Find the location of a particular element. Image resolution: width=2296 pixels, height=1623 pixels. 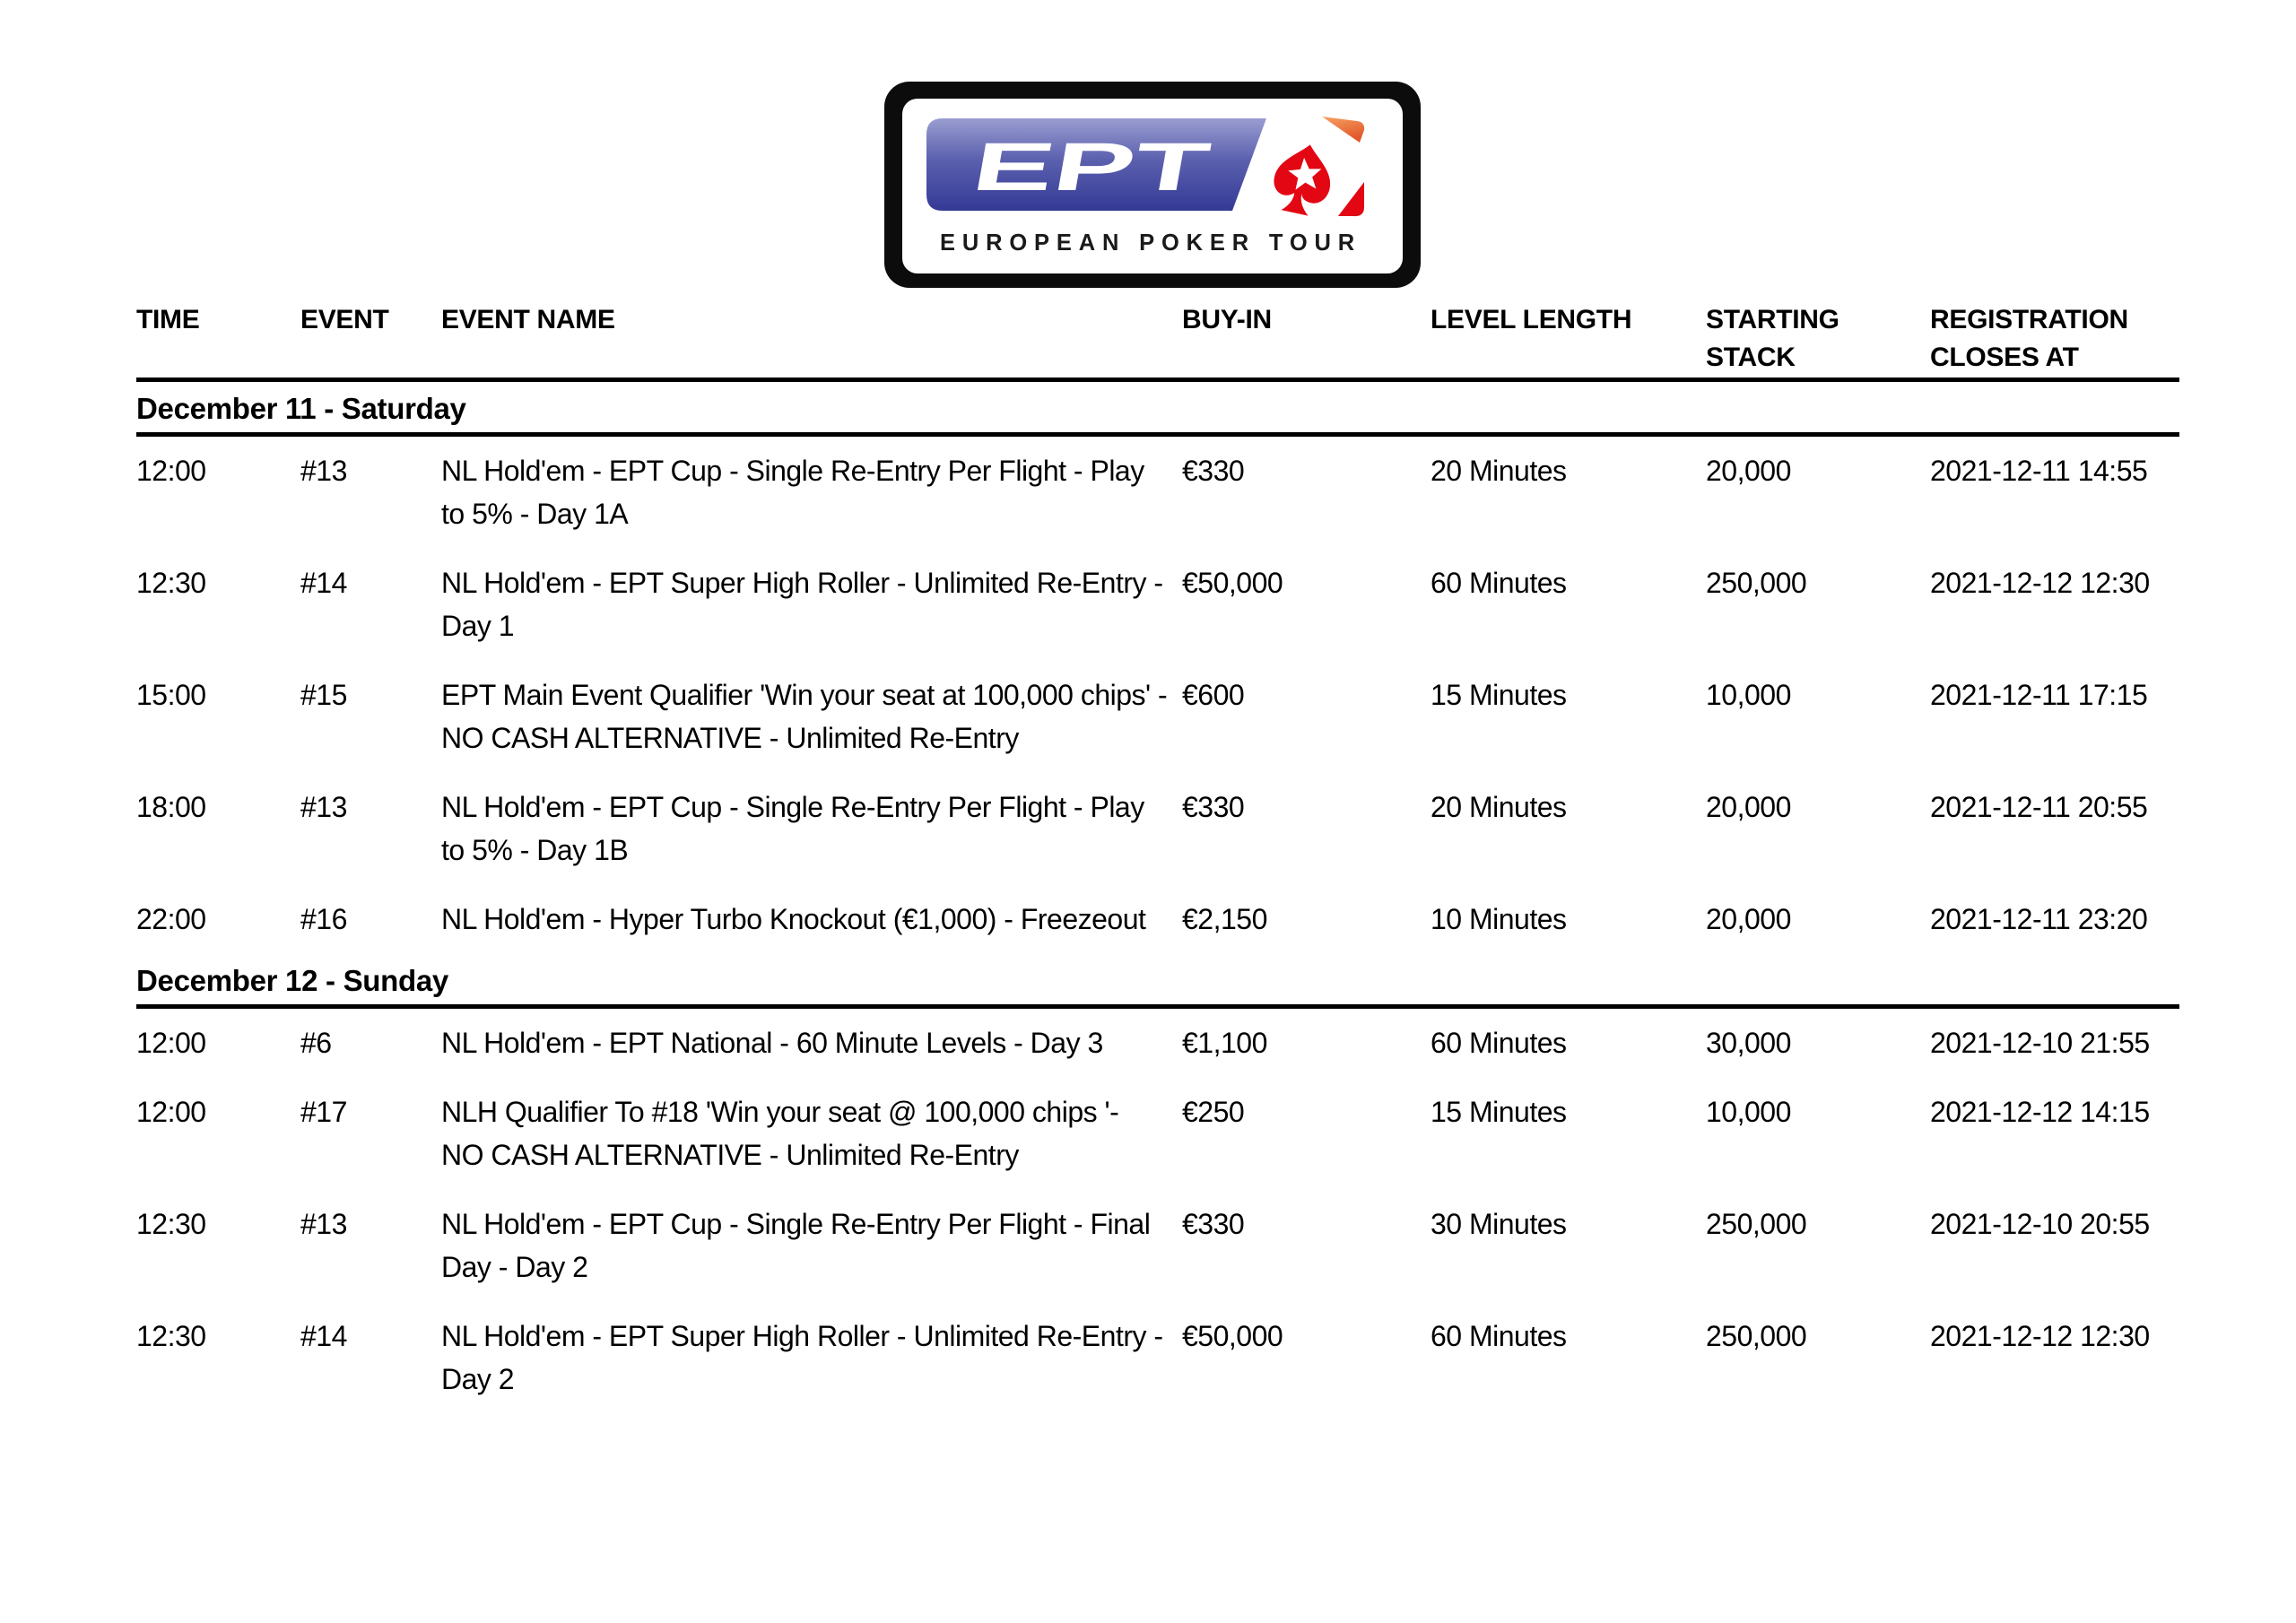

col-header-level-length: LEVEL LENGTH is located at coordinates (1531, 319).